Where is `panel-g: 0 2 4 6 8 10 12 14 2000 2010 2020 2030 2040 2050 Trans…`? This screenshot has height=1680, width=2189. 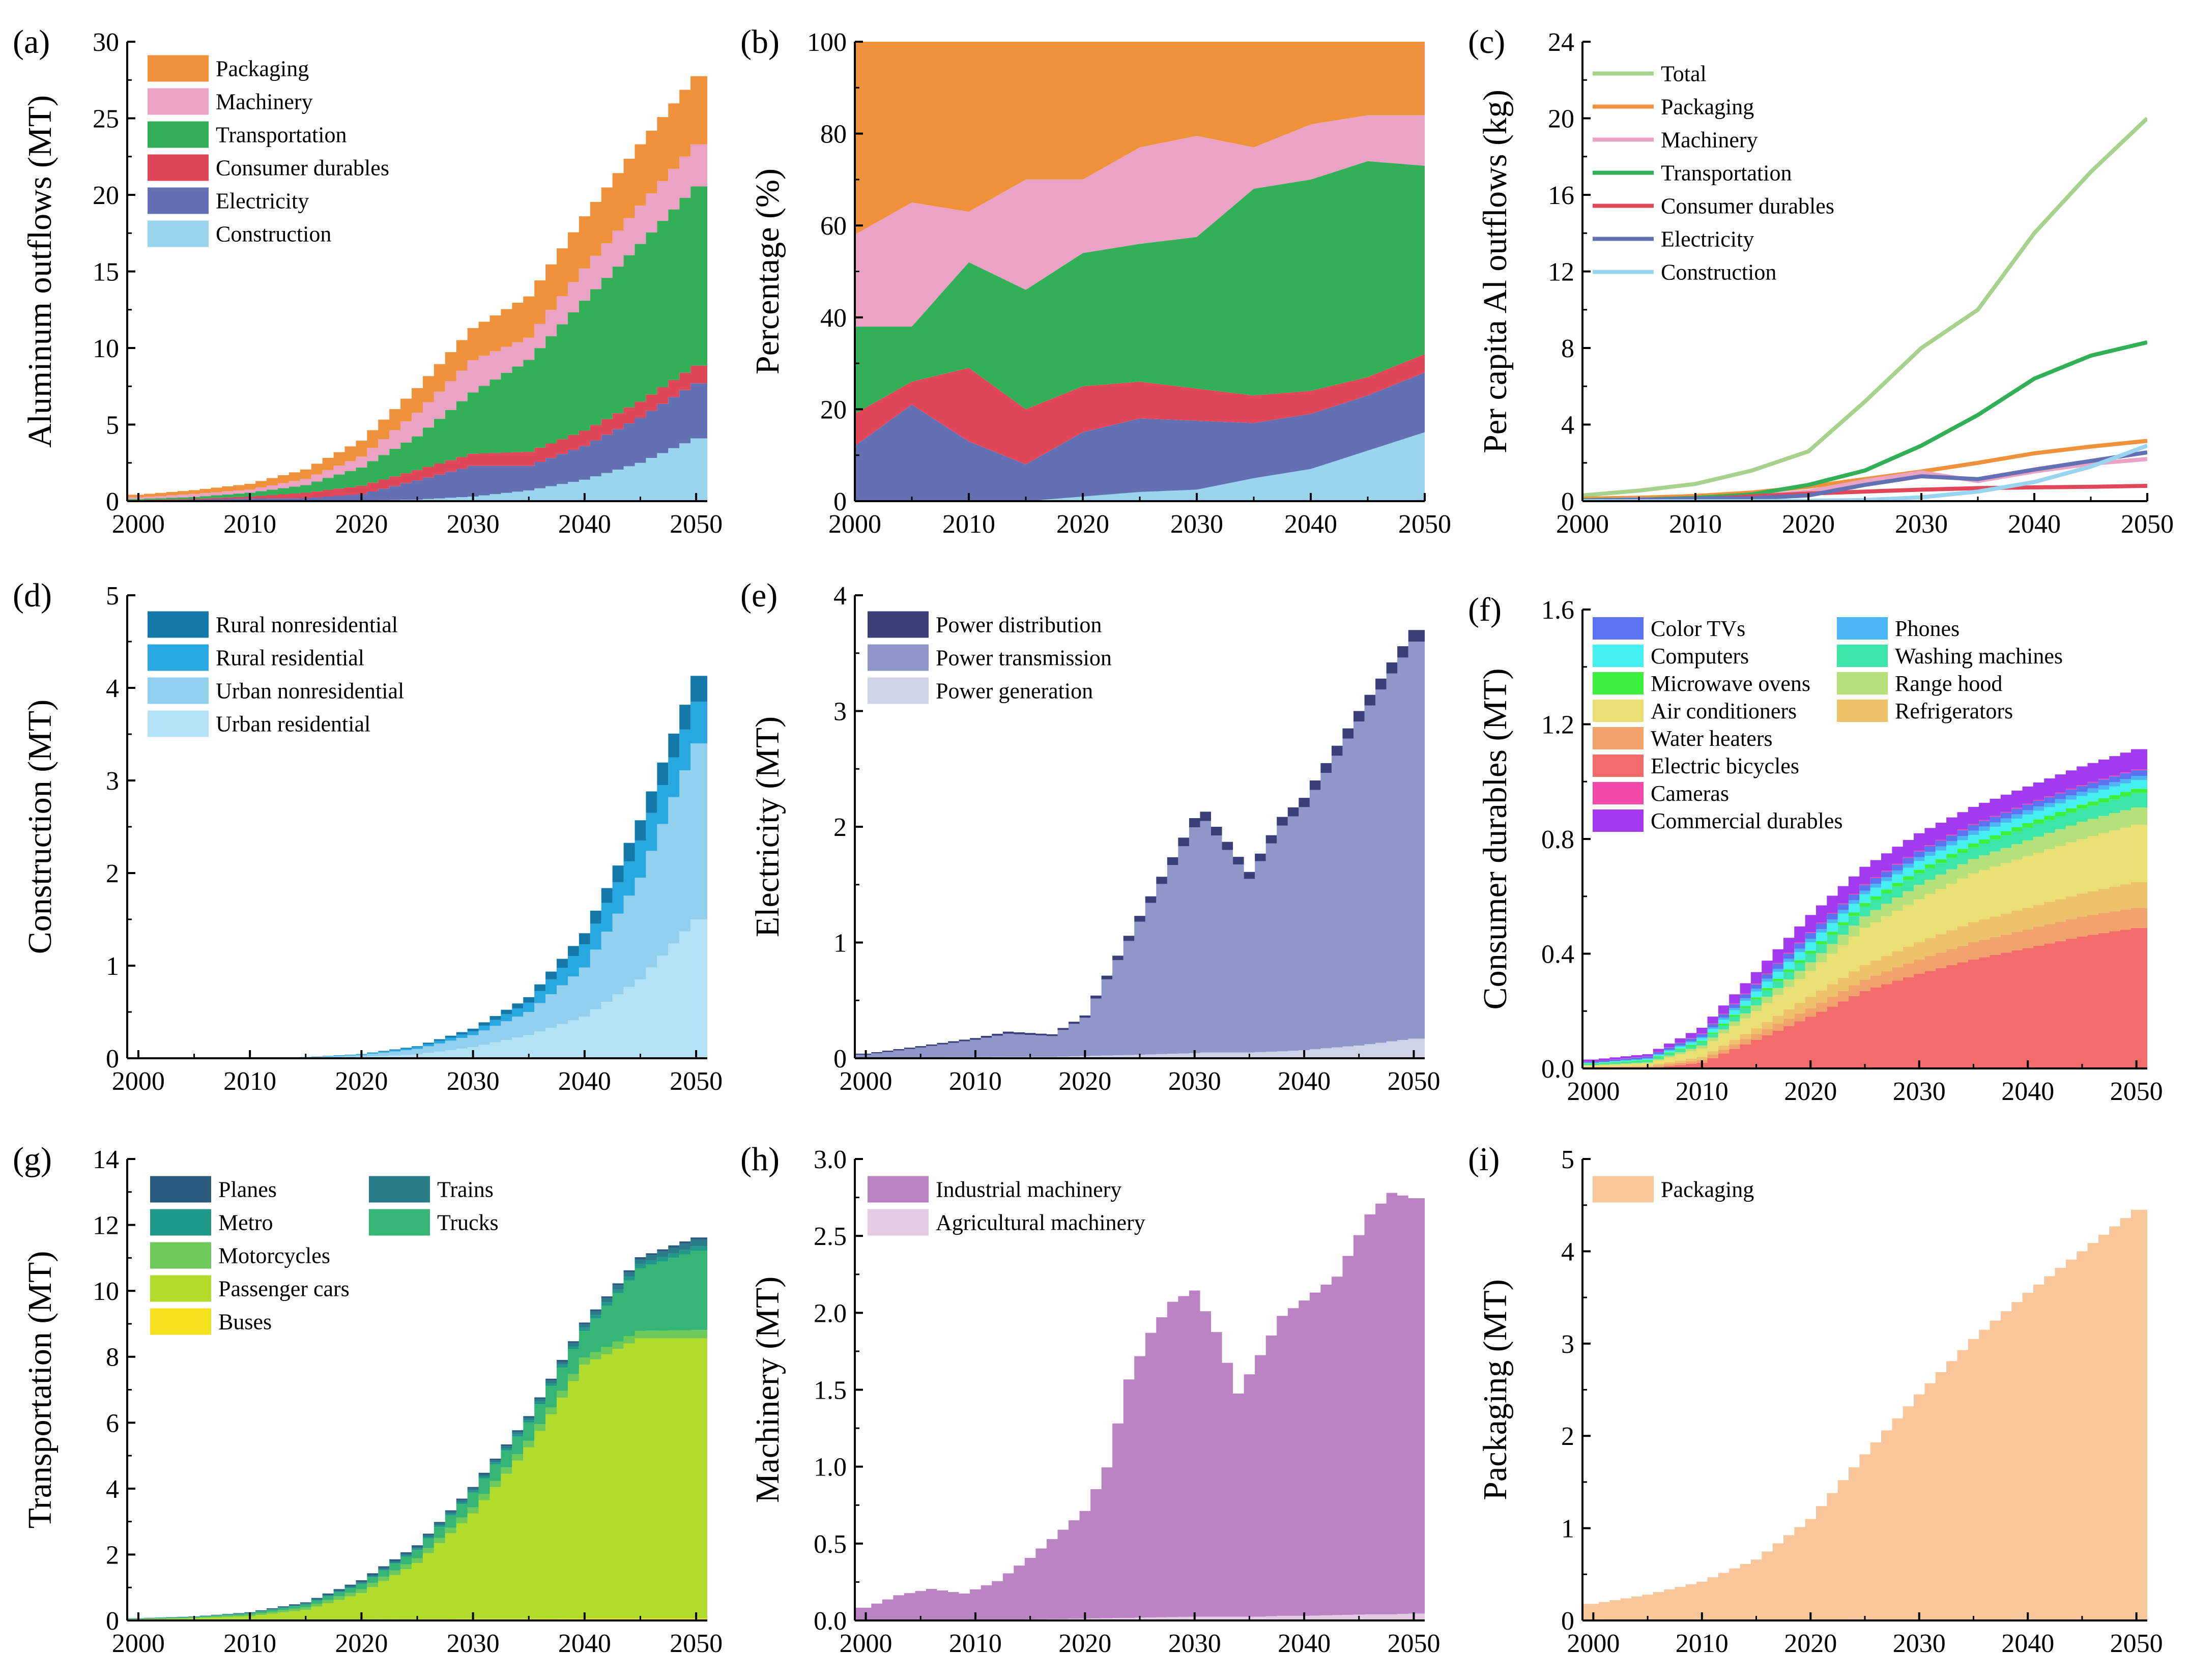
panel-g: 0 2 4 6 8 10 12 14 2000 2010 2020 2030 2040 2050 Trans… is located at coordinates (368, 1400).